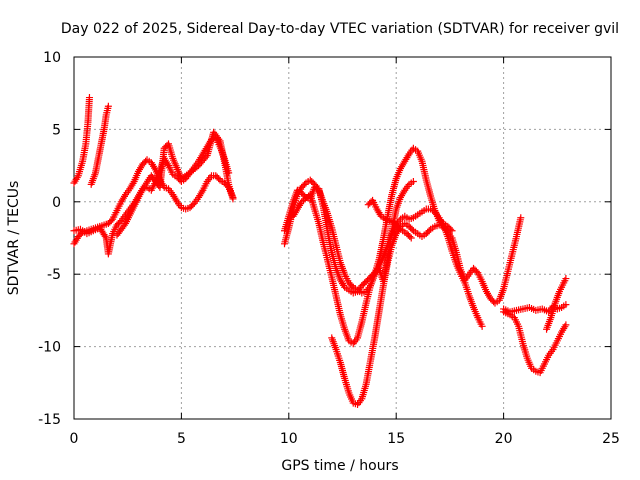 This screenshot has width=640, height=480. What do you see at coordinates (74, 439) in the screenshot?
I see `x-tick-label: 0` at bounding box center [74, 439].